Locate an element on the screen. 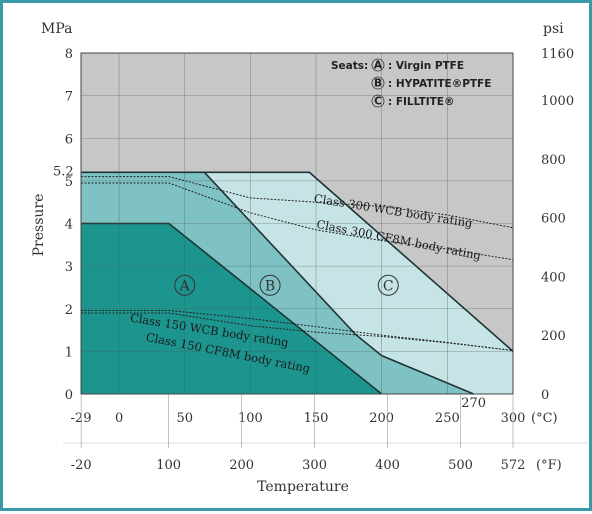 This screenshot has width=592, height=514. legend-key-A: A is located at coordinates (378, 66).